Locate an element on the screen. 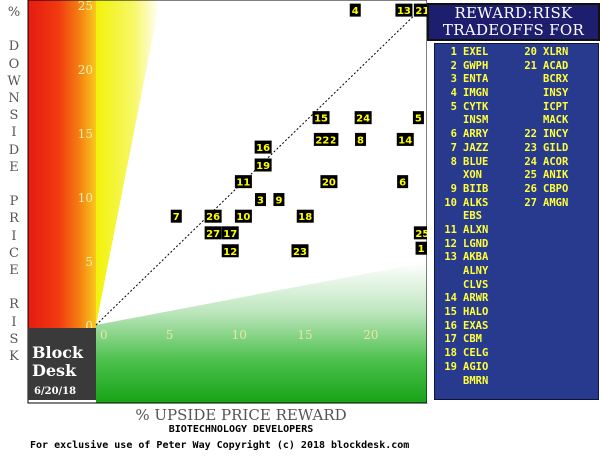 This screenshot has width=602, height=462. data-point-21: 21 is located at coordinates (422, 10).